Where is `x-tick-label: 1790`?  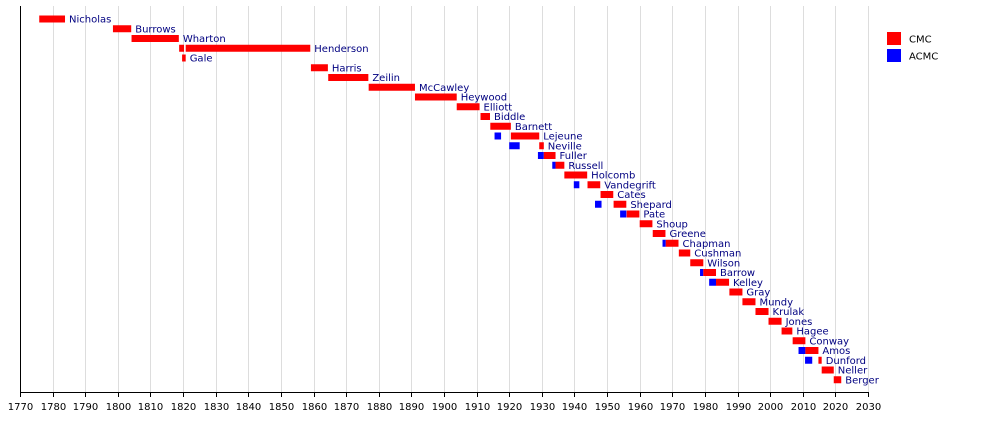
x-tick-label: 1790 is located at coordinates (85, 407).